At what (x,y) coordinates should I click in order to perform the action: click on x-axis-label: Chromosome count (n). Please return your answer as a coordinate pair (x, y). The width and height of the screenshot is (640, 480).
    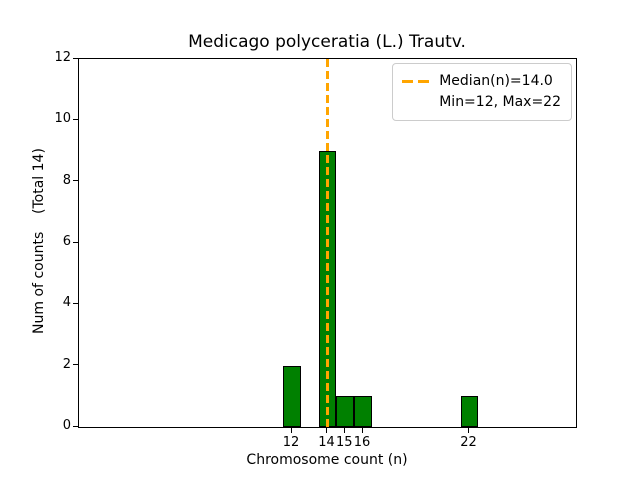
    Looking at the image, I should click on (327, 460).